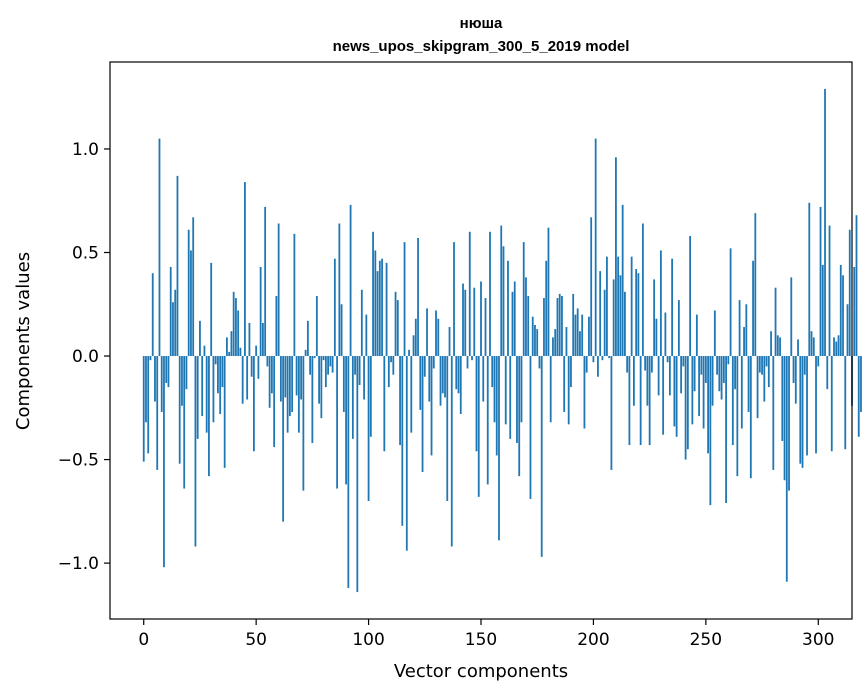  I want to click on y-tick-label: −1.0, so click(78, 564).